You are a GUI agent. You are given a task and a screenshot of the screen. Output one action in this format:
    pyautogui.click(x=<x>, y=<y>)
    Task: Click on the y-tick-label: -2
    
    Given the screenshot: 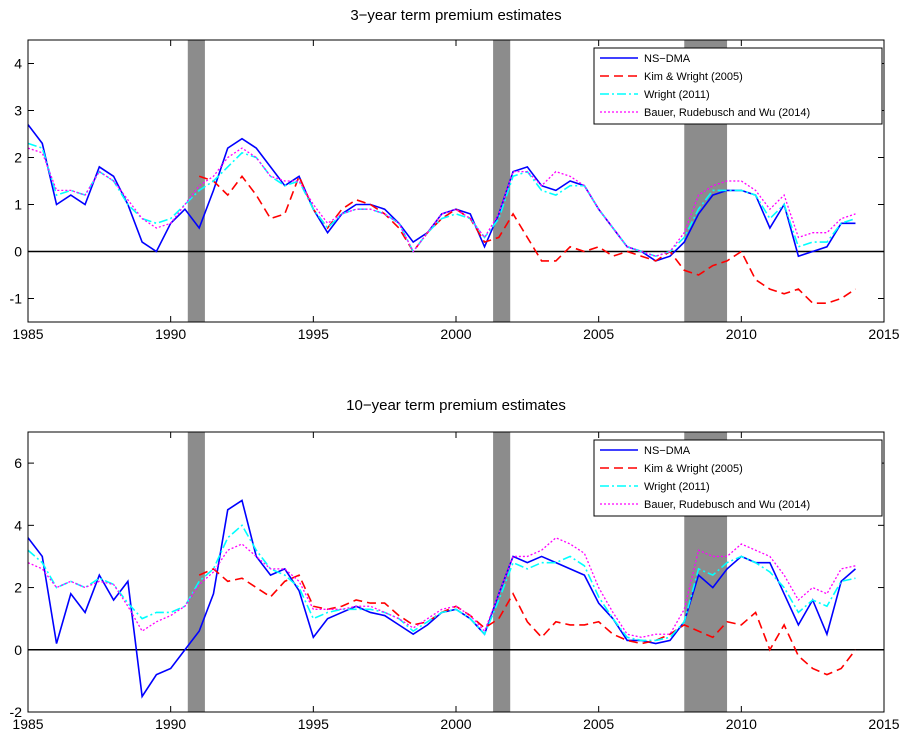 What is the action you would take?
    pyautogui.click(x=16, y=712)
    